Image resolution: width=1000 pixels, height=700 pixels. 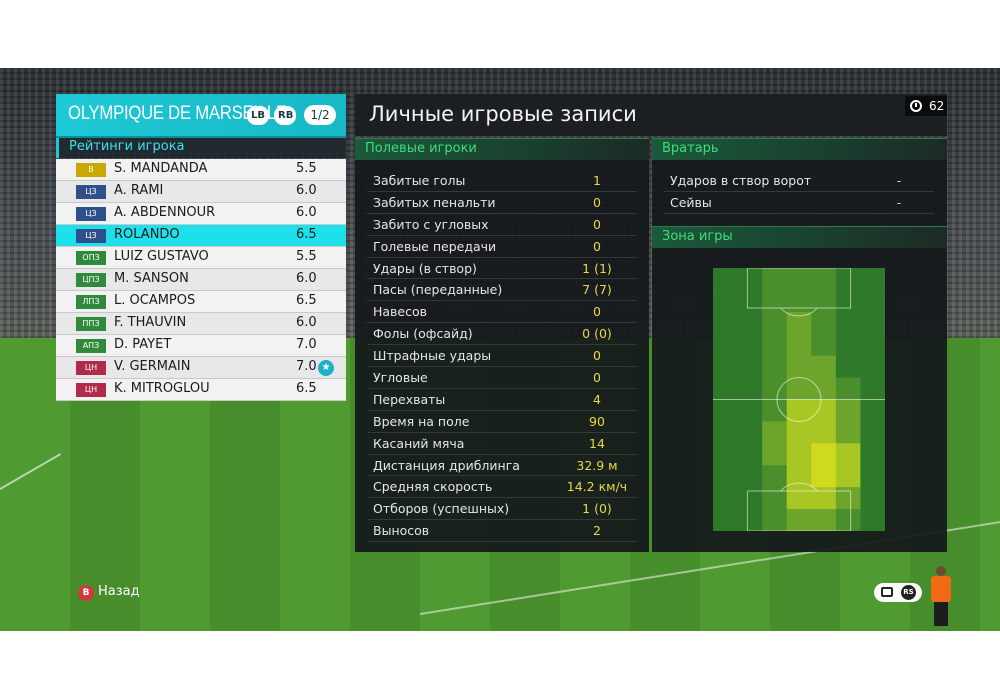 What do you see at coordinates (201, 192) in the screenshot?
I see `player-row: ЦЗ A. RAMI 6.0` at bounding box center [201, 192].